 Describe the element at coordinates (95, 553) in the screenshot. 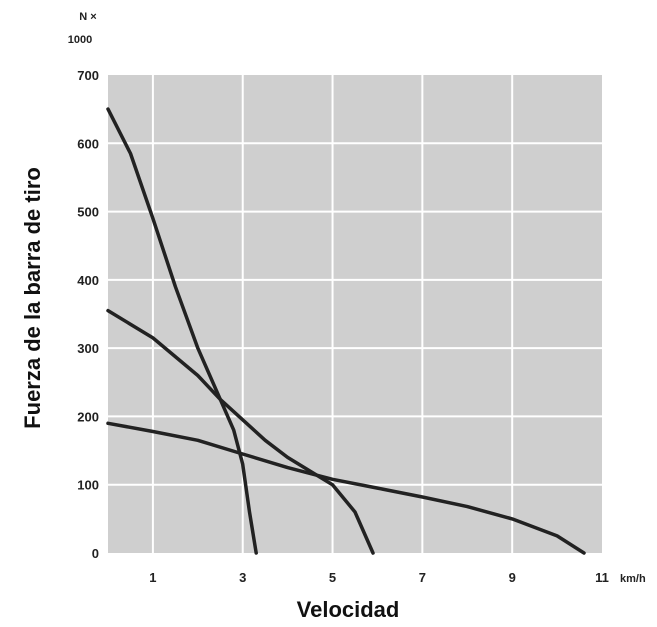

I see `y-tick-label: 0` at that location.